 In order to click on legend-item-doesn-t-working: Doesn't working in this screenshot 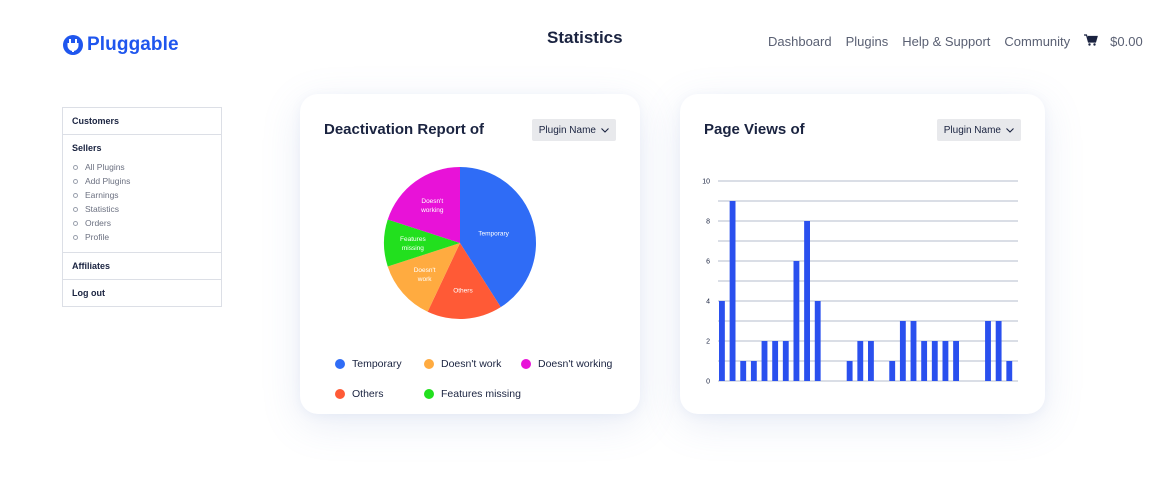, I will do `click(576, 364)`.